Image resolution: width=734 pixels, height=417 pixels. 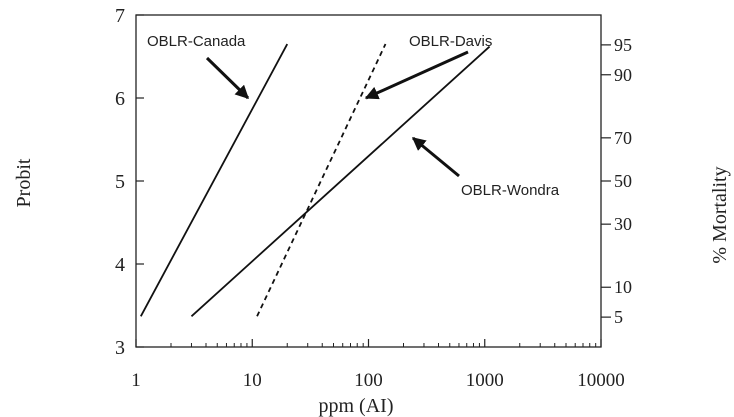 What do you see at coordinates (120, 265) in the screenshot?
I see `y-tick-label: 4` at bounding box center [120, 265].